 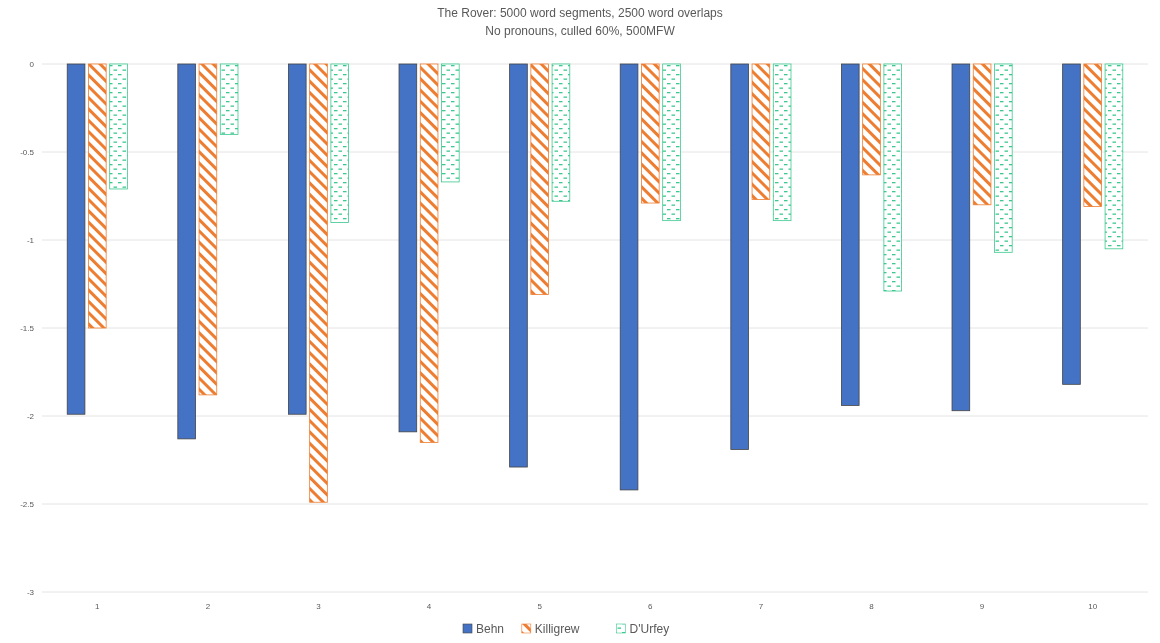 I want to click on y-tick-label: 0, so click(x=32, y=64).